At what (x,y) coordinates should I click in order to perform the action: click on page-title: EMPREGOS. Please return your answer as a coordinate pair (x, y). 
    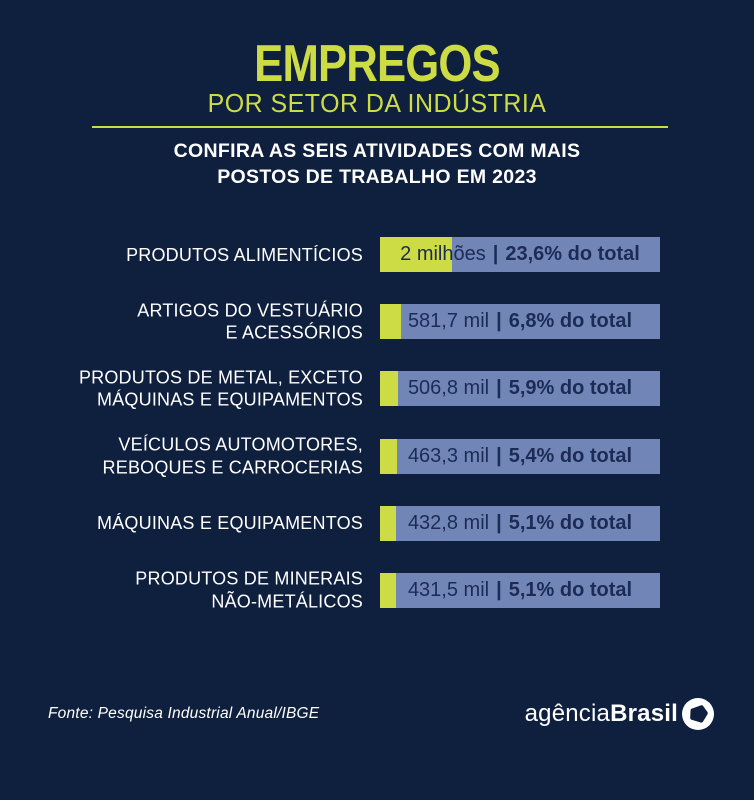
    Looking at the image, I should click on (377, 64).